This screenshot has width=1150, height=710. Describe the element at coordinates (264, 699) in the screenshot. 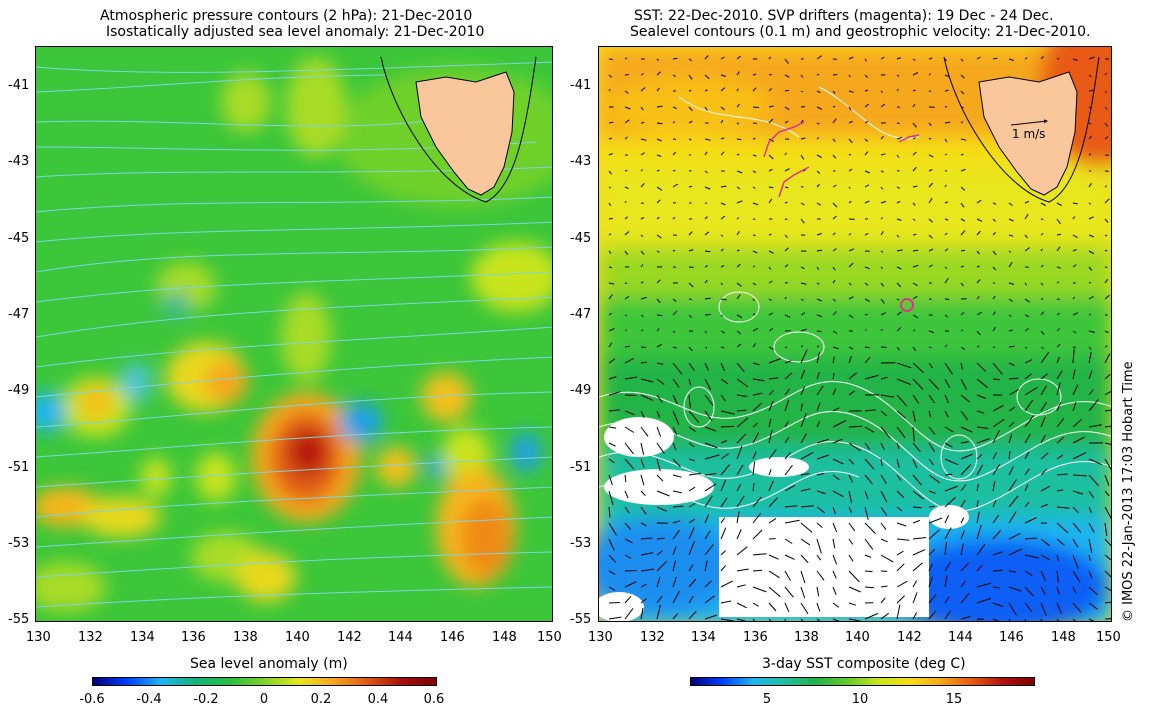

I see `left-cb-tick: 0` at that location.